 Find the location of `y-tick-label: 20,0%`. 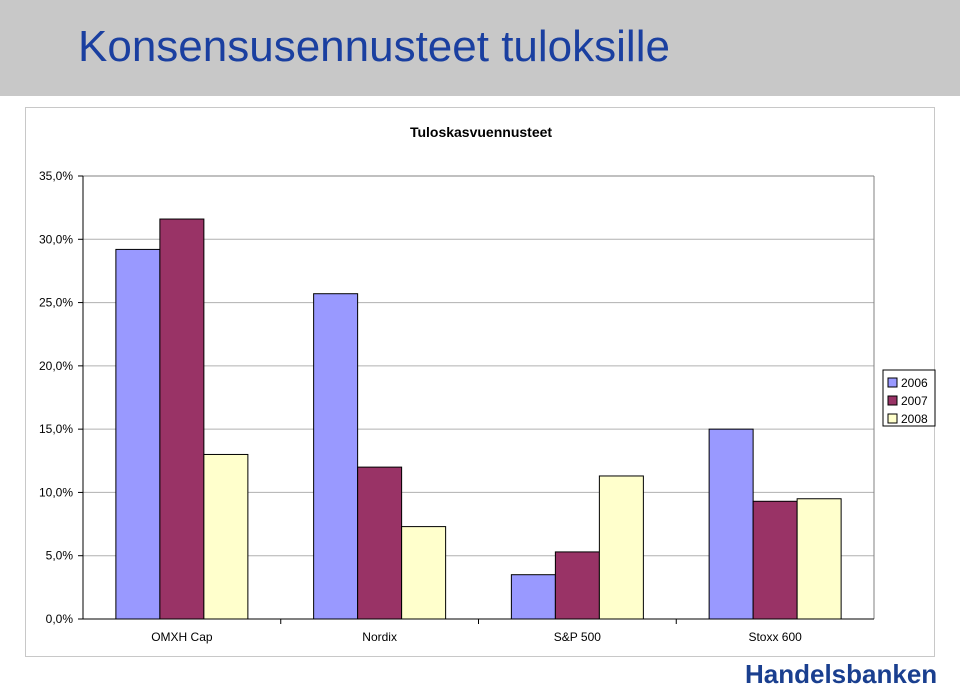

y-tick-label: 20,0% is located at coordinates (56, 366).